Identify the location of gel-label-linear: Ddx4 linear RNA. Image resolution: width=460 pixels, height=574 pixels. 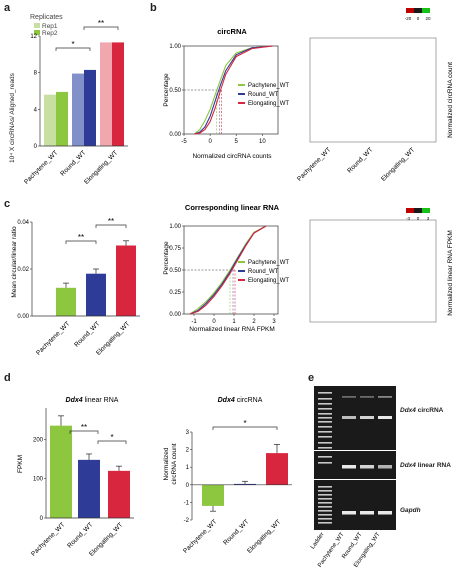
(425, 465).